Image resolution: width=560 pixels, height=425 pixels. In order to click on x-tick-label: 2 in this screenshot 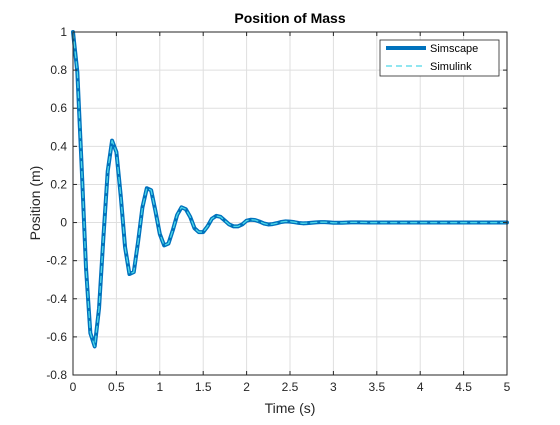, I will do `click(246, 387)`.